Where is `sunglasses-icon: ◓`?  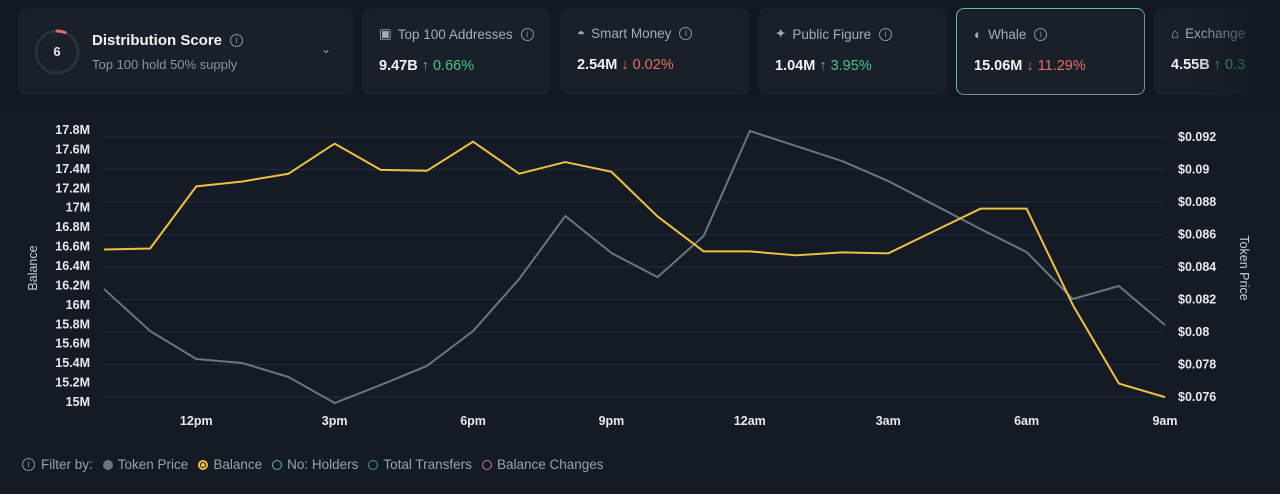 sunglasses-icon: ◓ is located at coordinates (581, 33).